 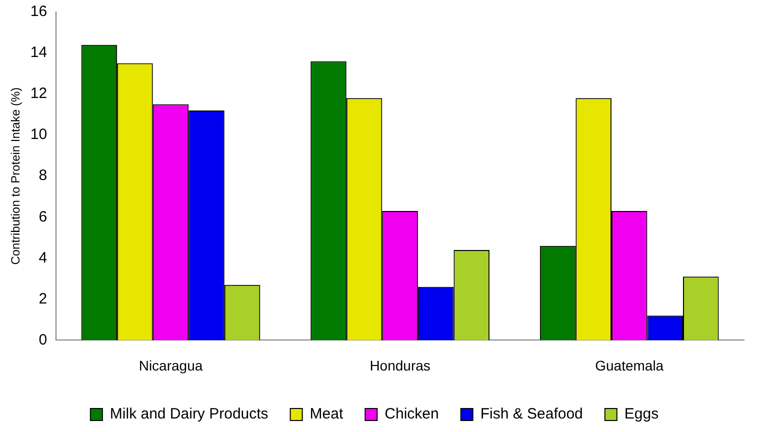 What do you see at coordinates (43, 299) in the screenshot?
I see `y-tick-label: 2` at bounding box center [43, 299].